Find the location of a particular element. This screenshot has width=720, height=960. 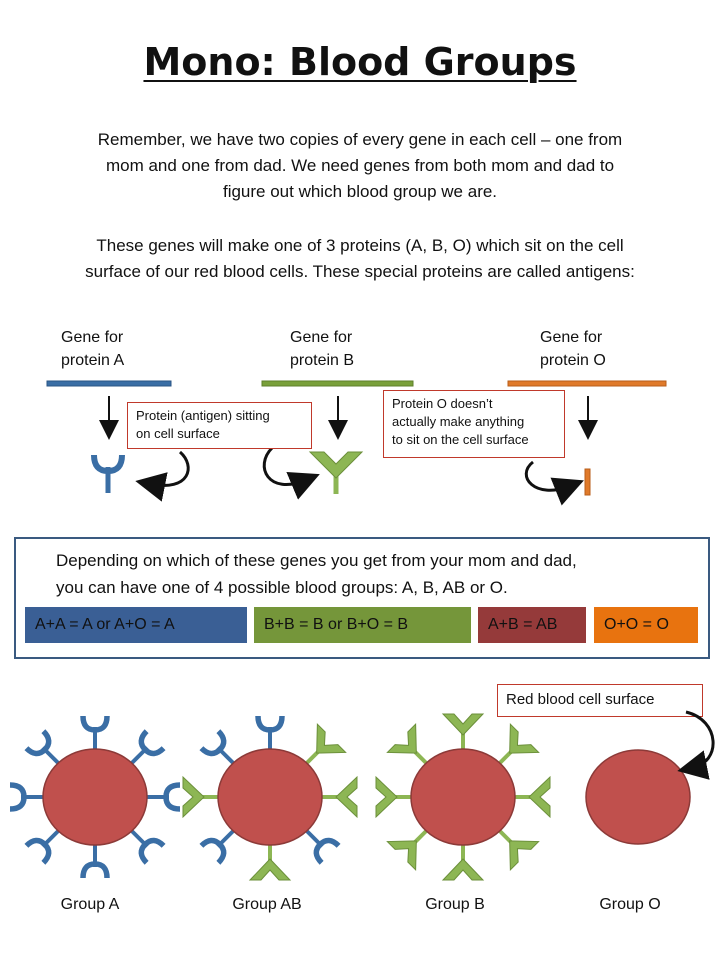

intro-line: figure out which blood group we are. is located at coordinates (360, 191).